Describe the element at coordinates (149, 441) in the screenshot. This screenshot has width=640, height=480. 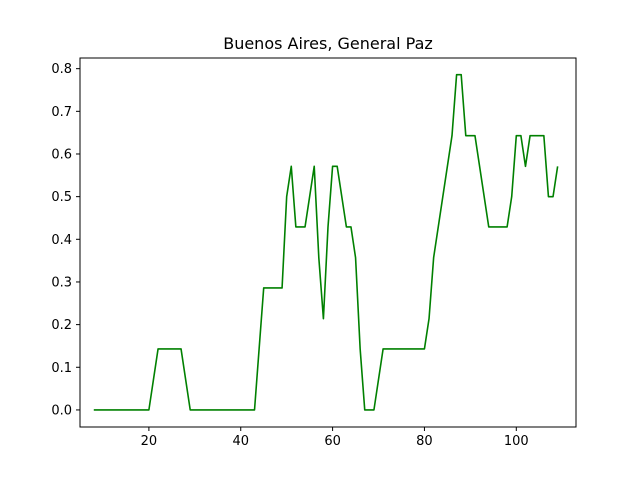
I see `x-tick-label: 20` at that location.